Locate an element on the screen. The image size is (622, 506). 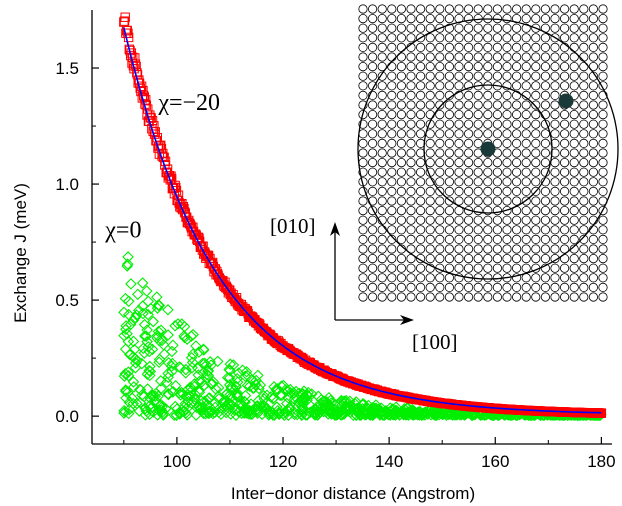
x-tick-label: 140 is located at coordinates (389, 461).